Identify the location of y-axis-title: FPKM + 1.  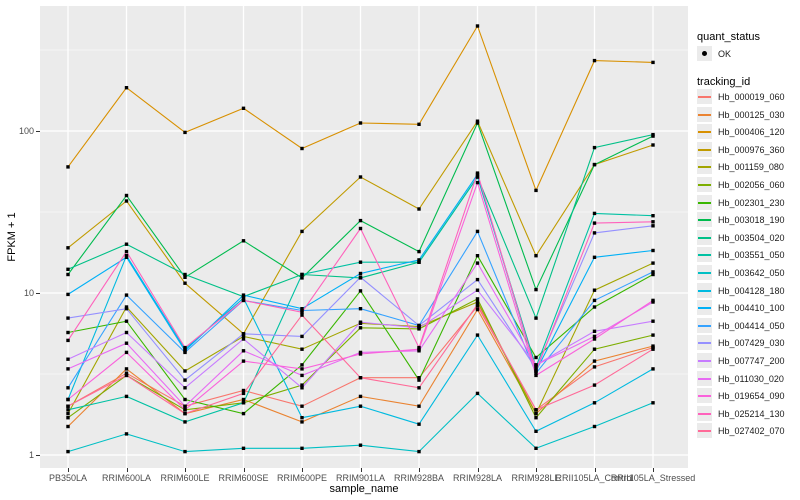
(12, 237).